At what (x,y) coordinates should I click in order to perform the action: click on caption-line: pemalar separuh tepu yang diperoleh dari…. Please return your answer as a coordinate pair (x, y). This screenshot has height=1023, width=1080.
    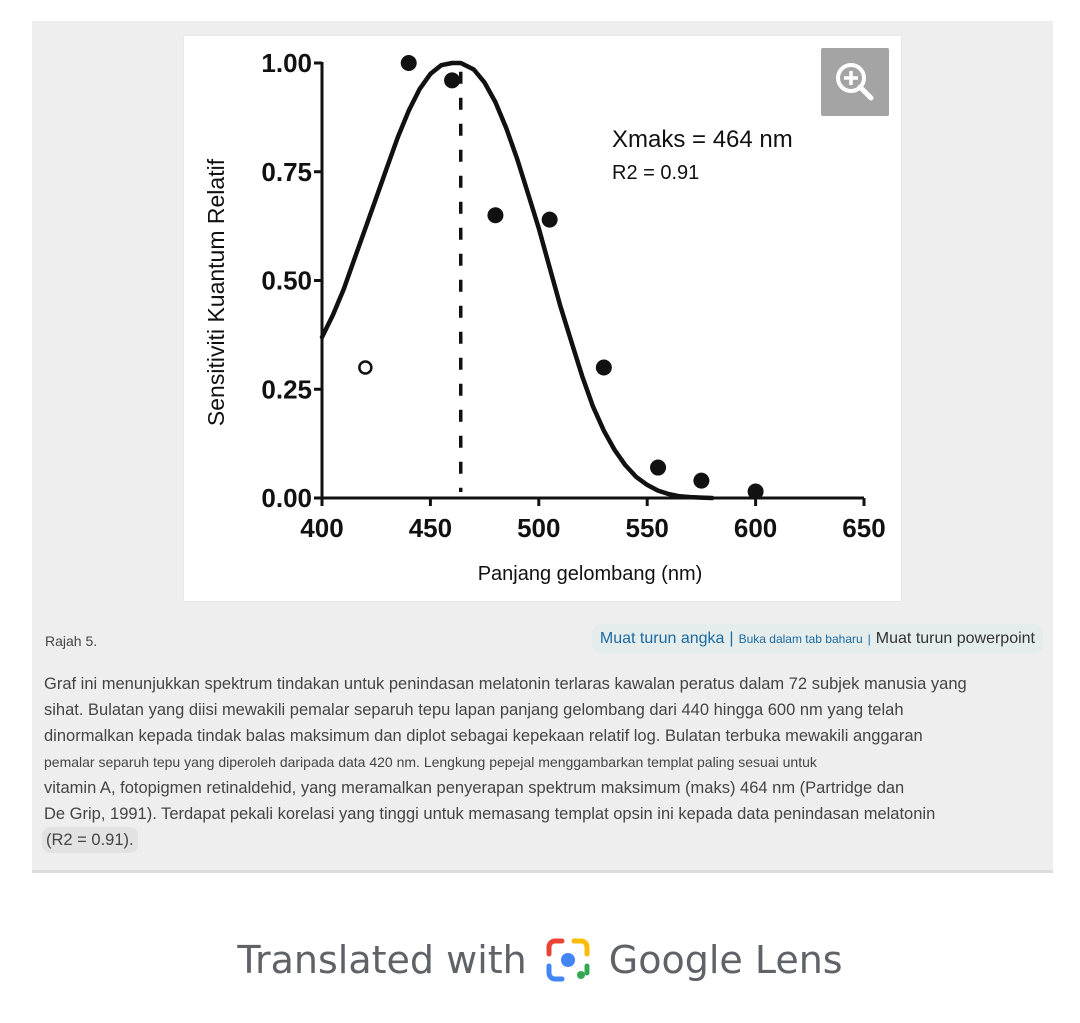
    Looking at the image, I should click on (430, 762).